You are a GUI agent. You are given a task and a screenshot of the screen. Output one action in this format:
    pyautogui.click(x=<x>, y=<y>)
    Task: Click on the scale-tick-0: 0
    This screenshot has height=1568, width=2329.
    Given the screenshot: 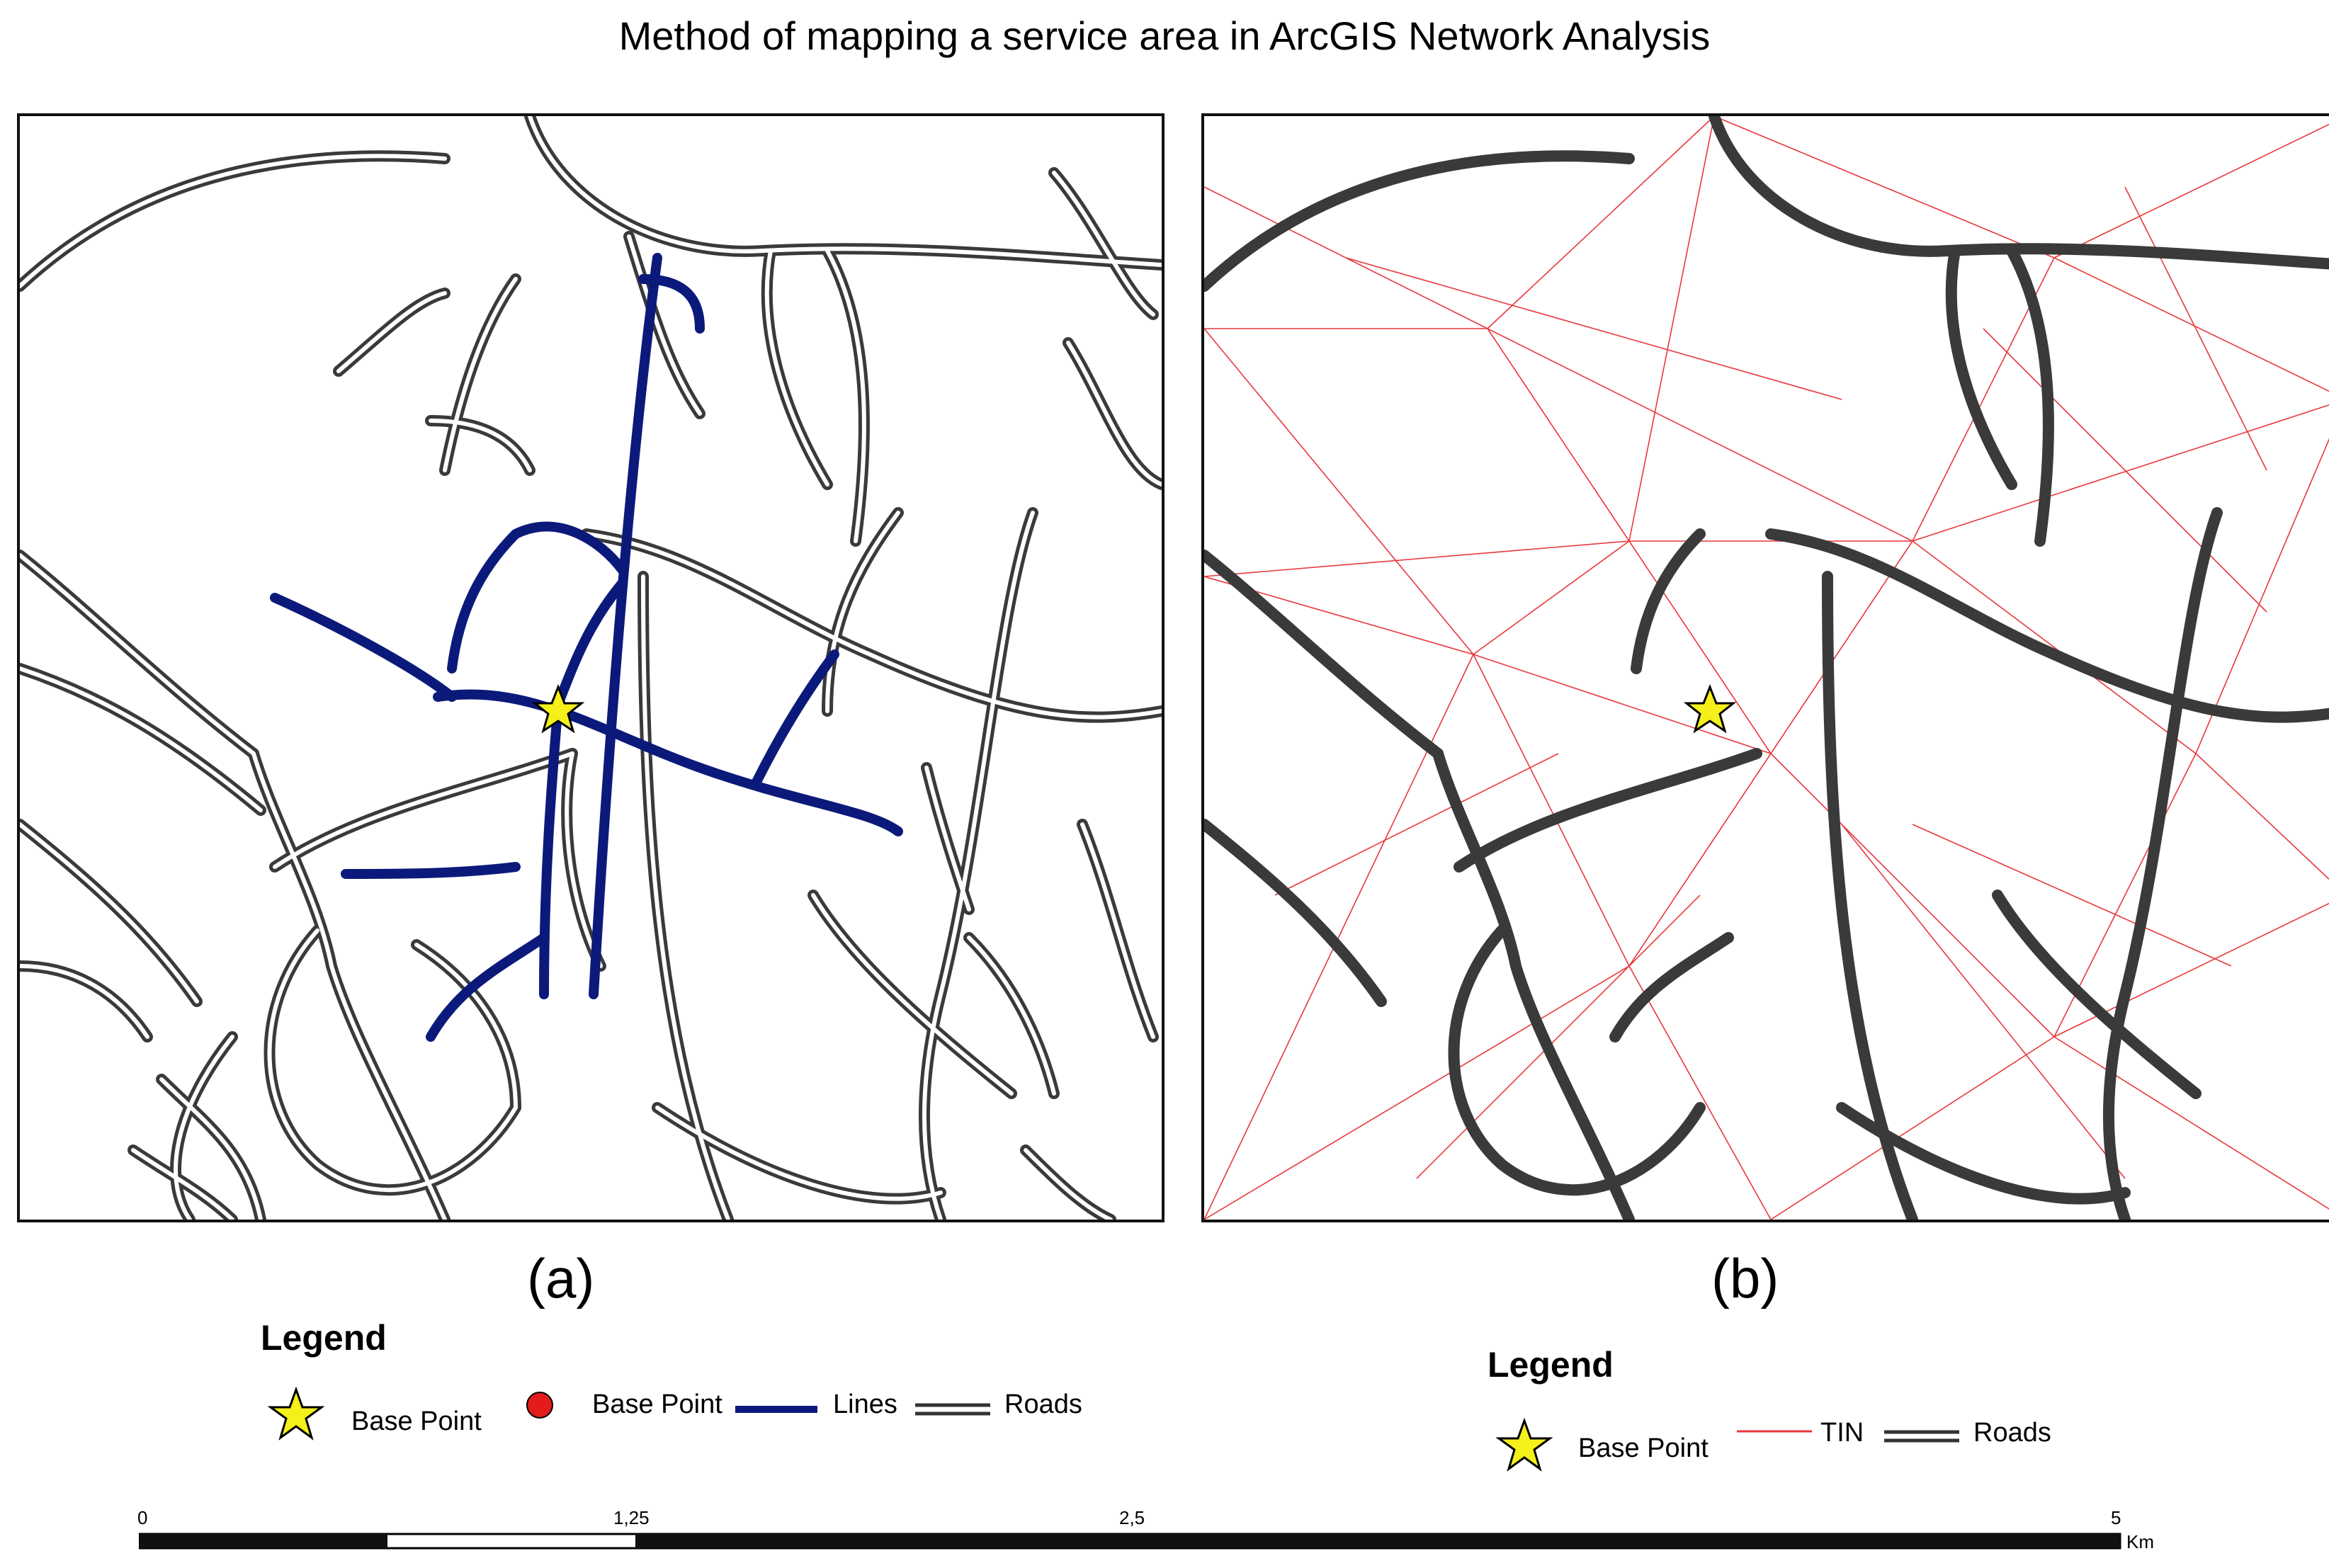 What is the action you would take?
    pyautogui.click(x=143, y=1517)
    